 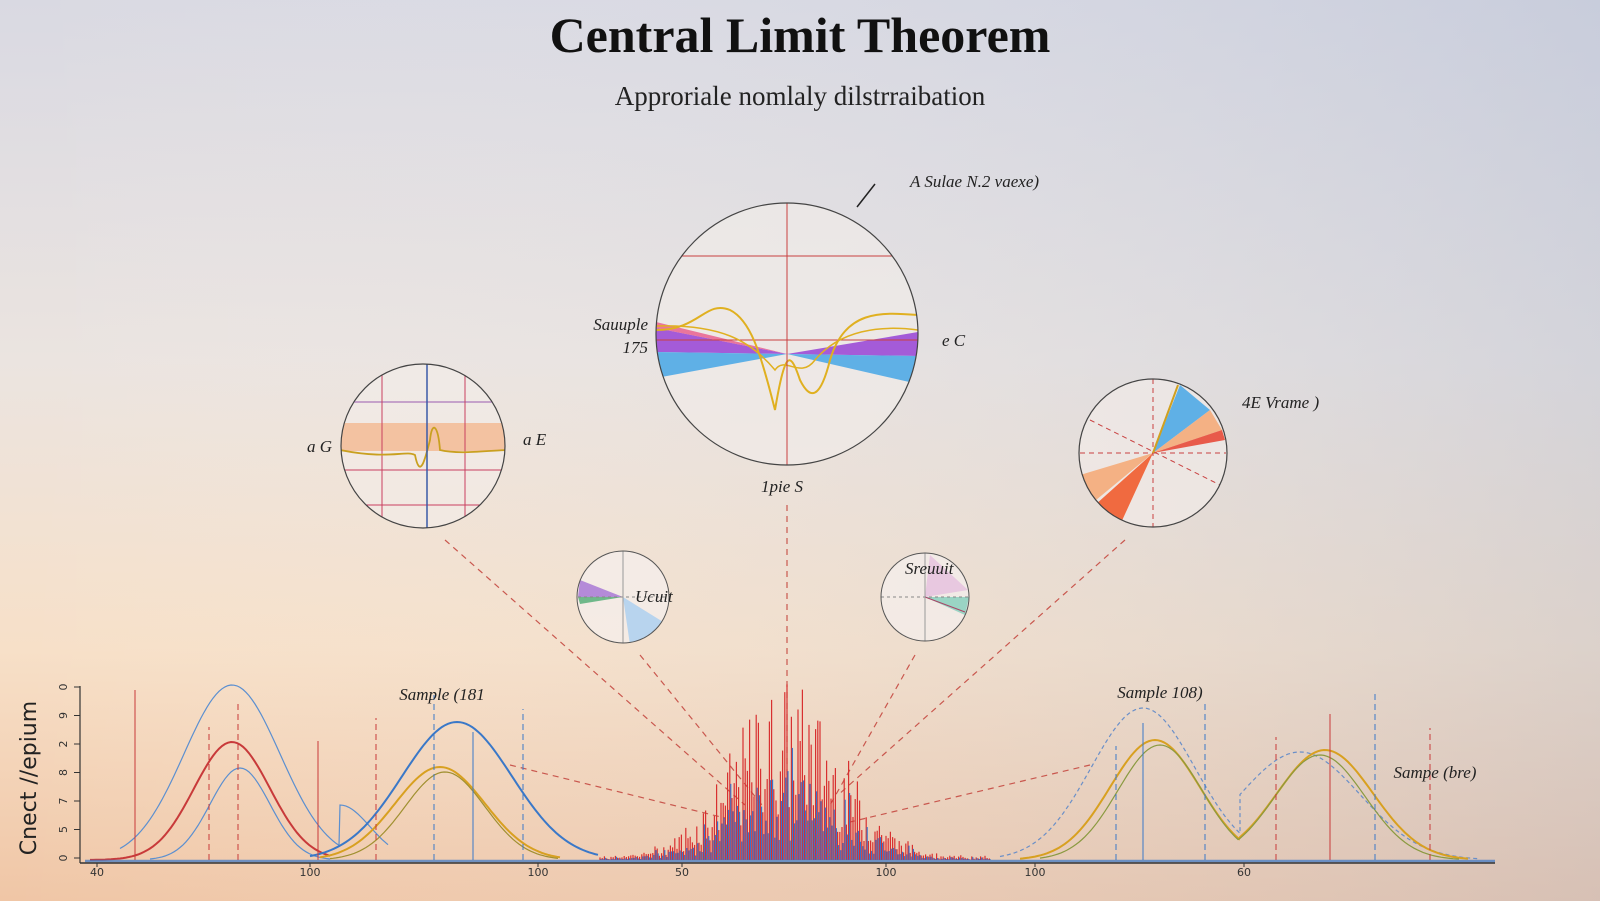 I want to click on big-circle, so click(x=787, y=324).